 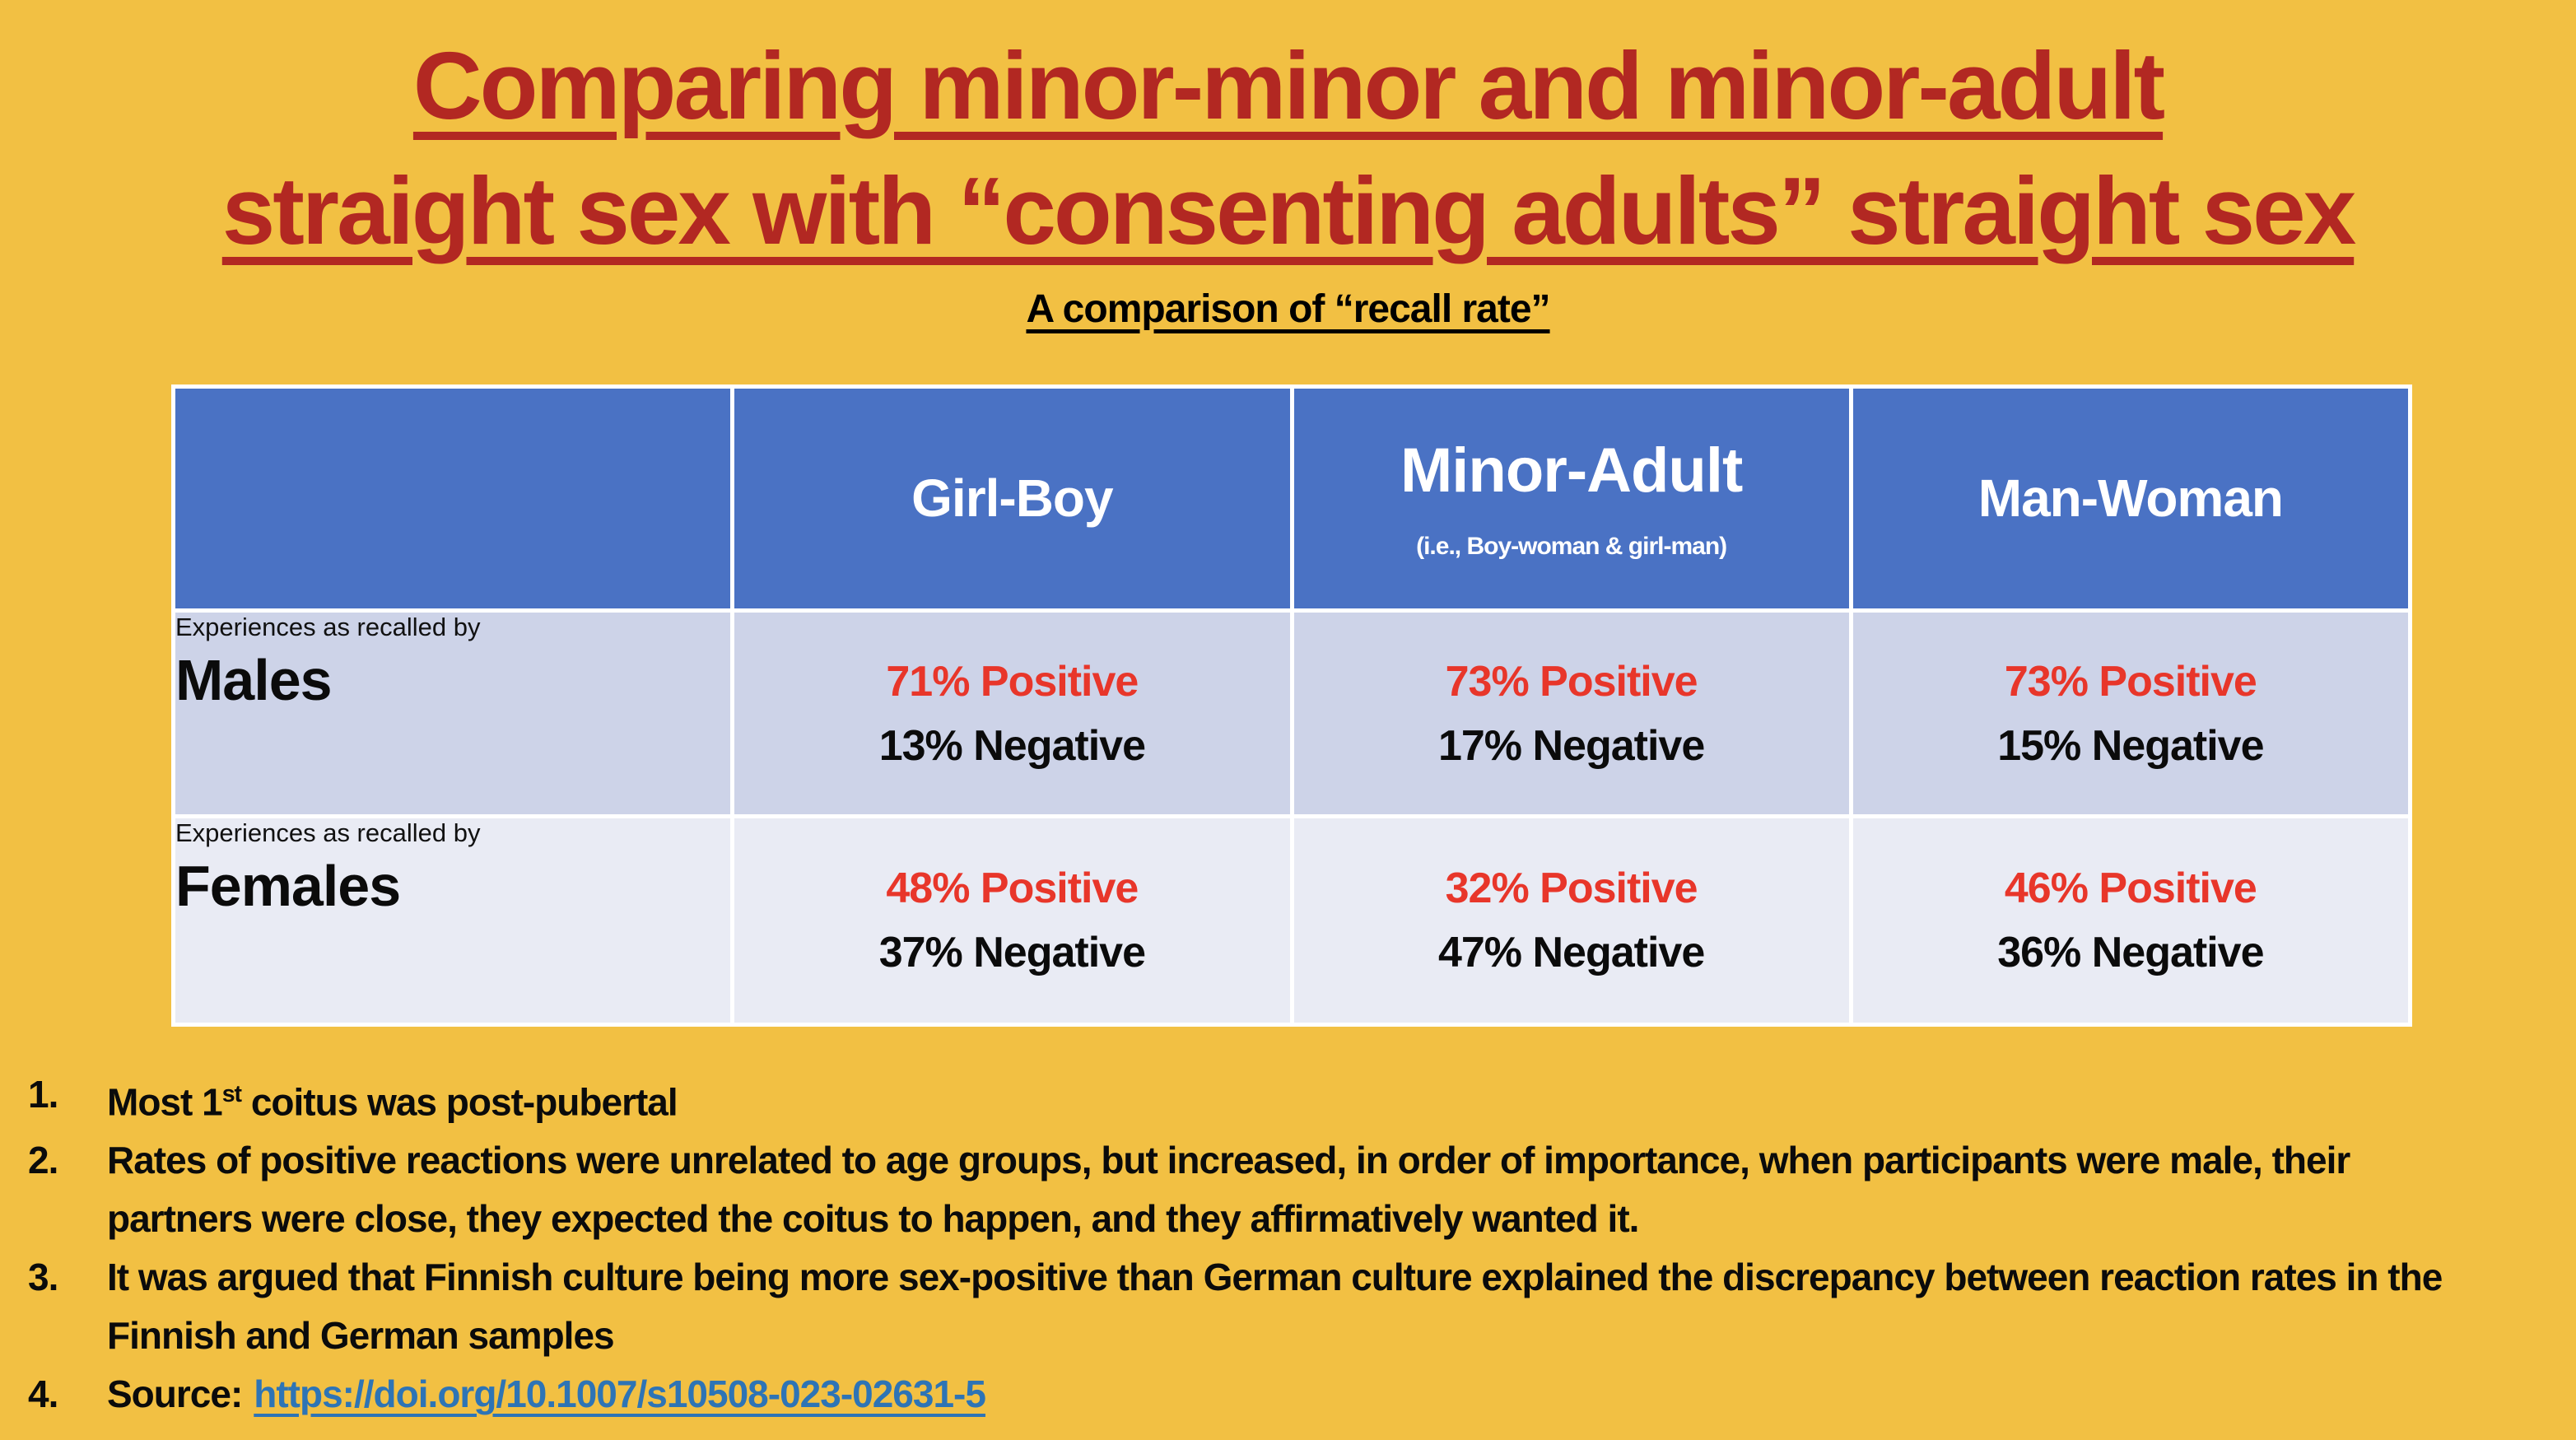 I want to click on column-label-man-woman: Man-Woman, so click(x=2130, y=498).